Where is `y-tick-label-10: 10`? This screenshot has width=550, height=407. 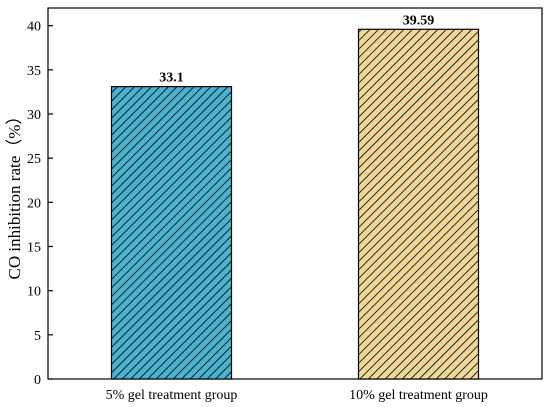
y-tick-label-10: 10 is located at coordinates (34, 292).